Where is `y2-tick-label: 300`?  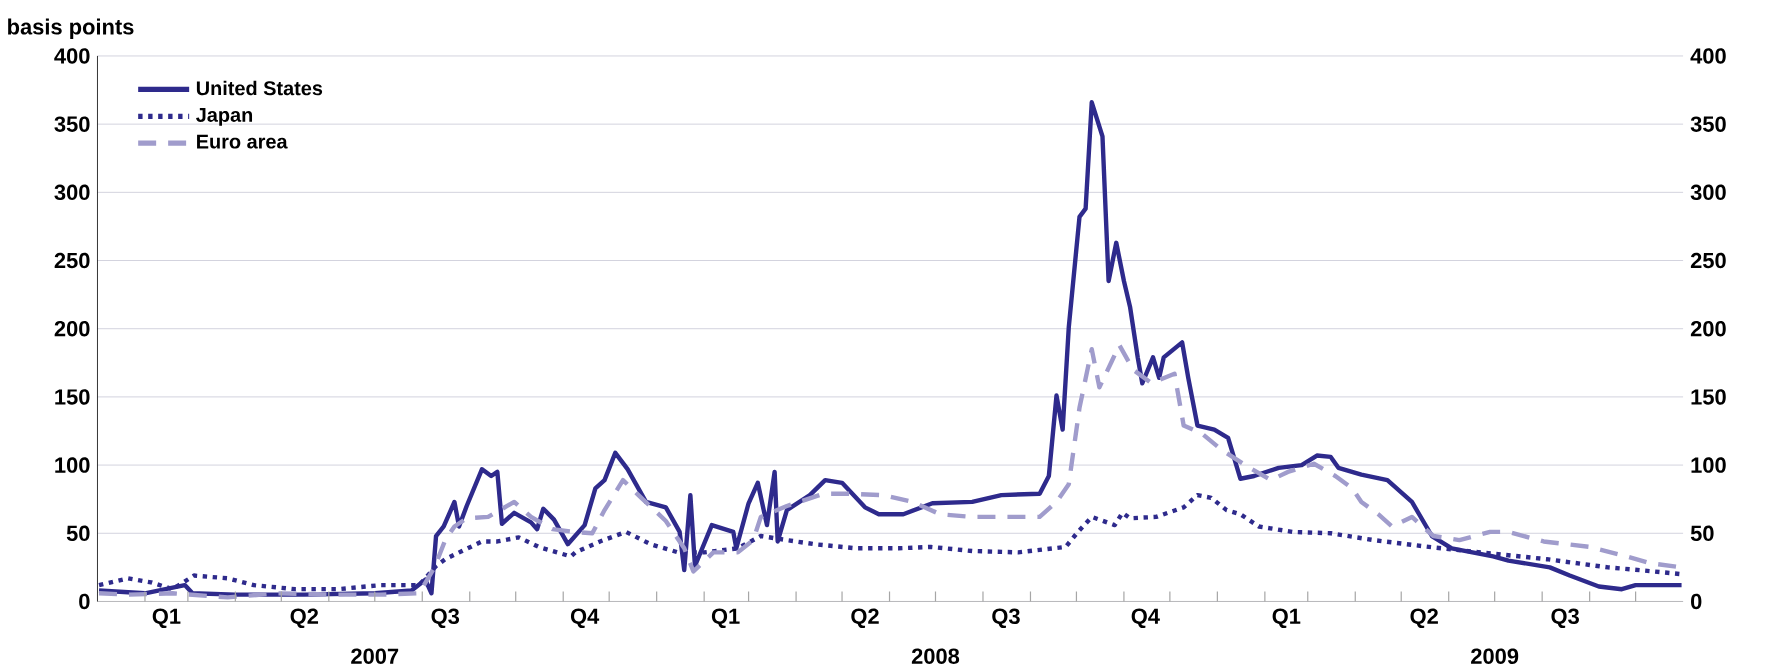
y2-tick-label: 300 is located at coordinates (1708, 192).